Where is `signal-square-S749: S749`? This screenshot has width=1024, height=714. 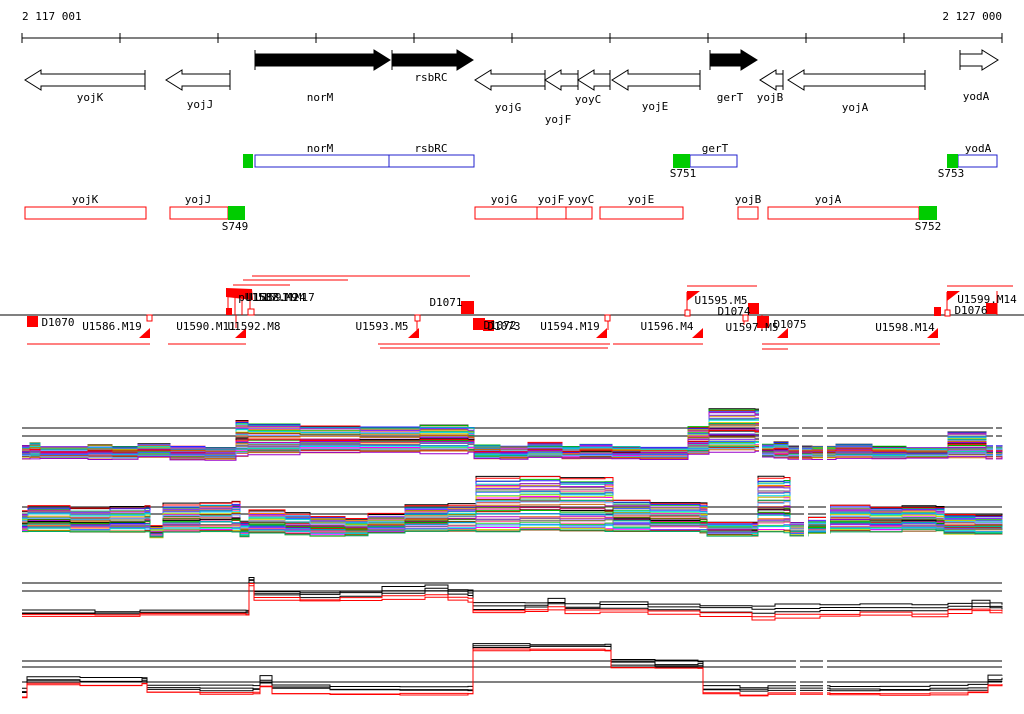
signal-square-S749: S749 is located at coordinates (235, 219).